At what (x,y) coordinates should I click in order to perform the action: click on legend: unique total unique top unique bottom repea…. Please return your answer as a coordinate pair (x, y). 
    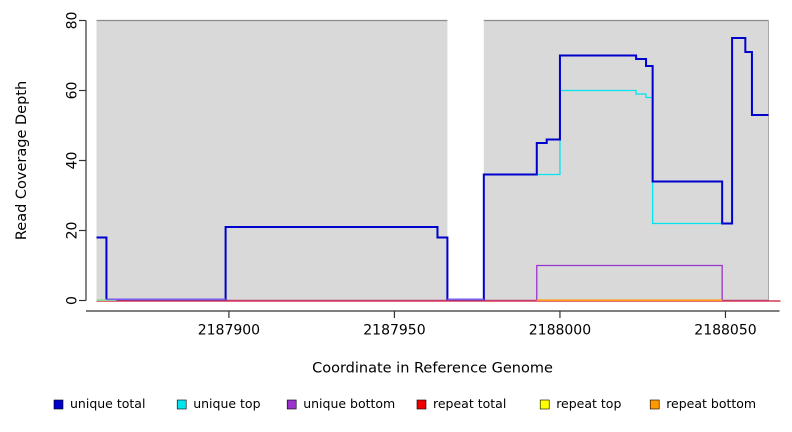
    Looking at the image, I should click on (404, 403).